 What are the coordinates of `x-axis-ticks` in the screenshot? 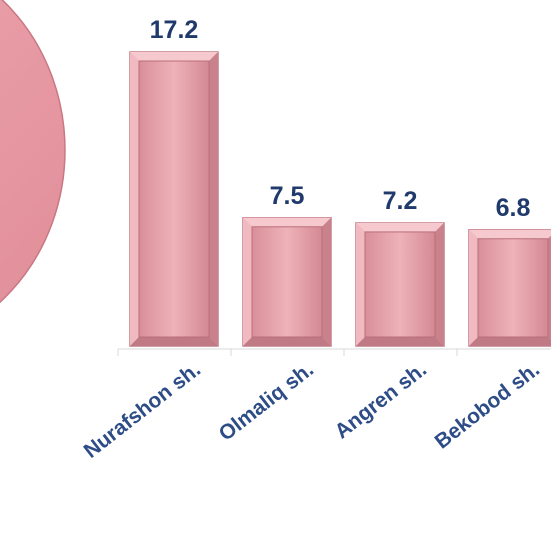 It's located at (287, 352).